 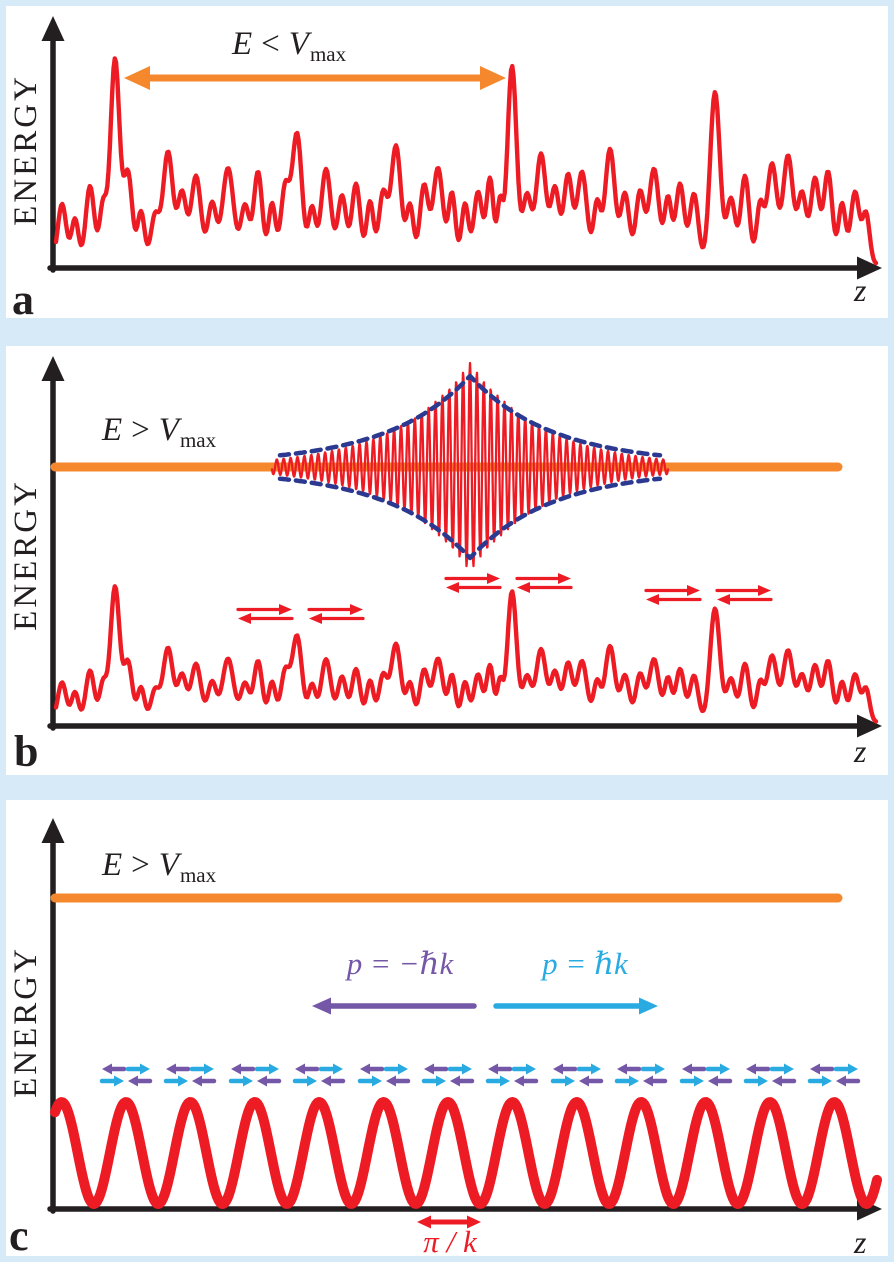 I want to click on y-axis-label-energy-b: ENERGY, so click(x=26, y=555).